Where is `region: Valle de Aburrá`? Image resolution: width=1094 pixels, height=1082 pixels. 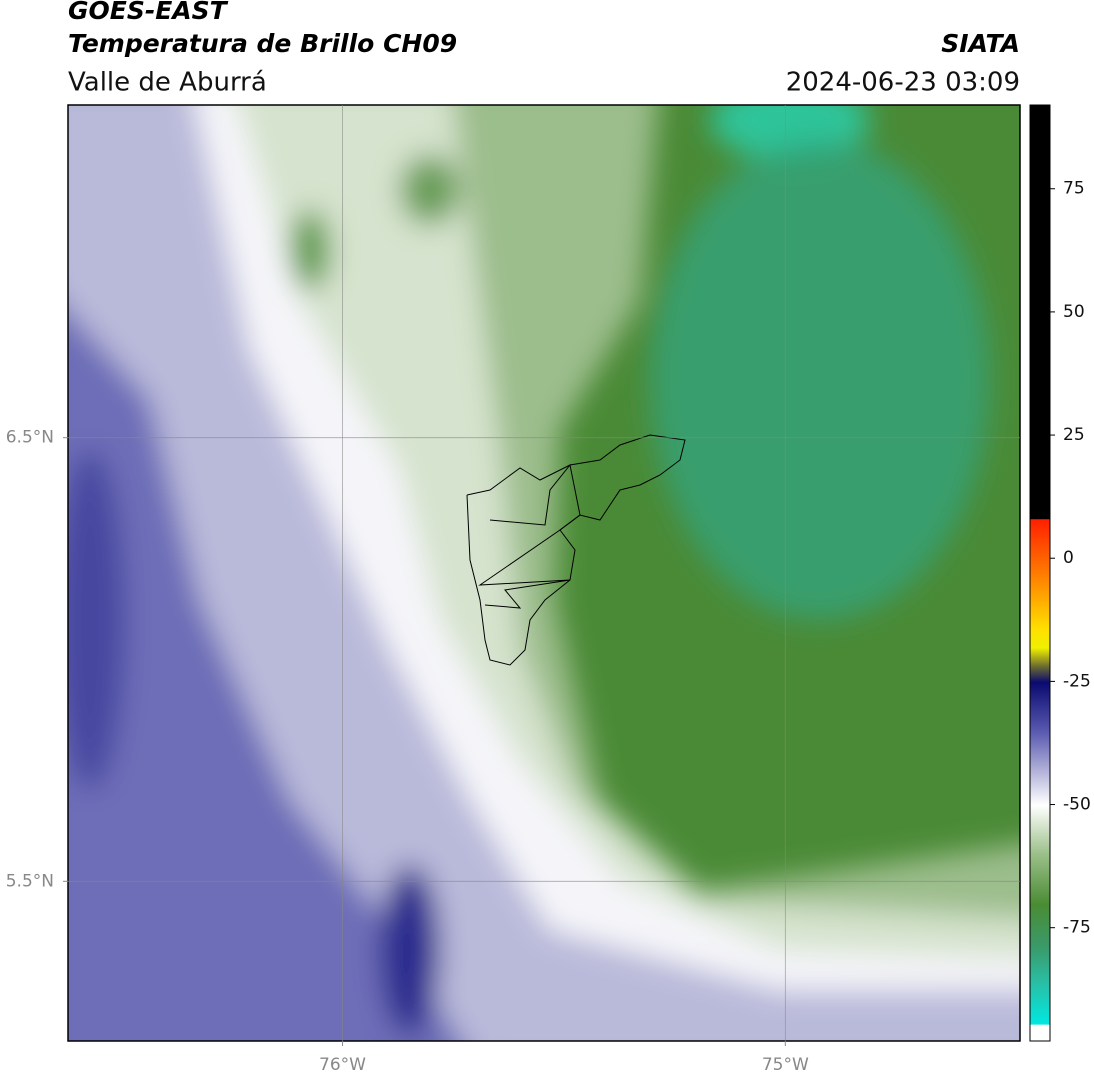 region: Valle de Aburrá is located at coordinates (167, 83).